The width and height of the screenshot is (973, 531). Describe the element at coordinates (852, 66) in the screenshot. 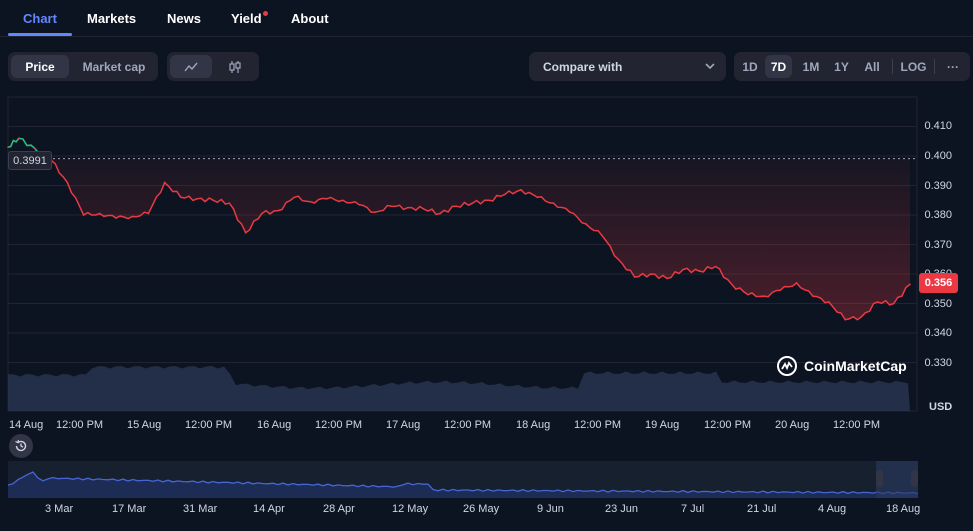

I see `time-range-selector: 1D 7D 1M 1Y All LOG ···` at that location.